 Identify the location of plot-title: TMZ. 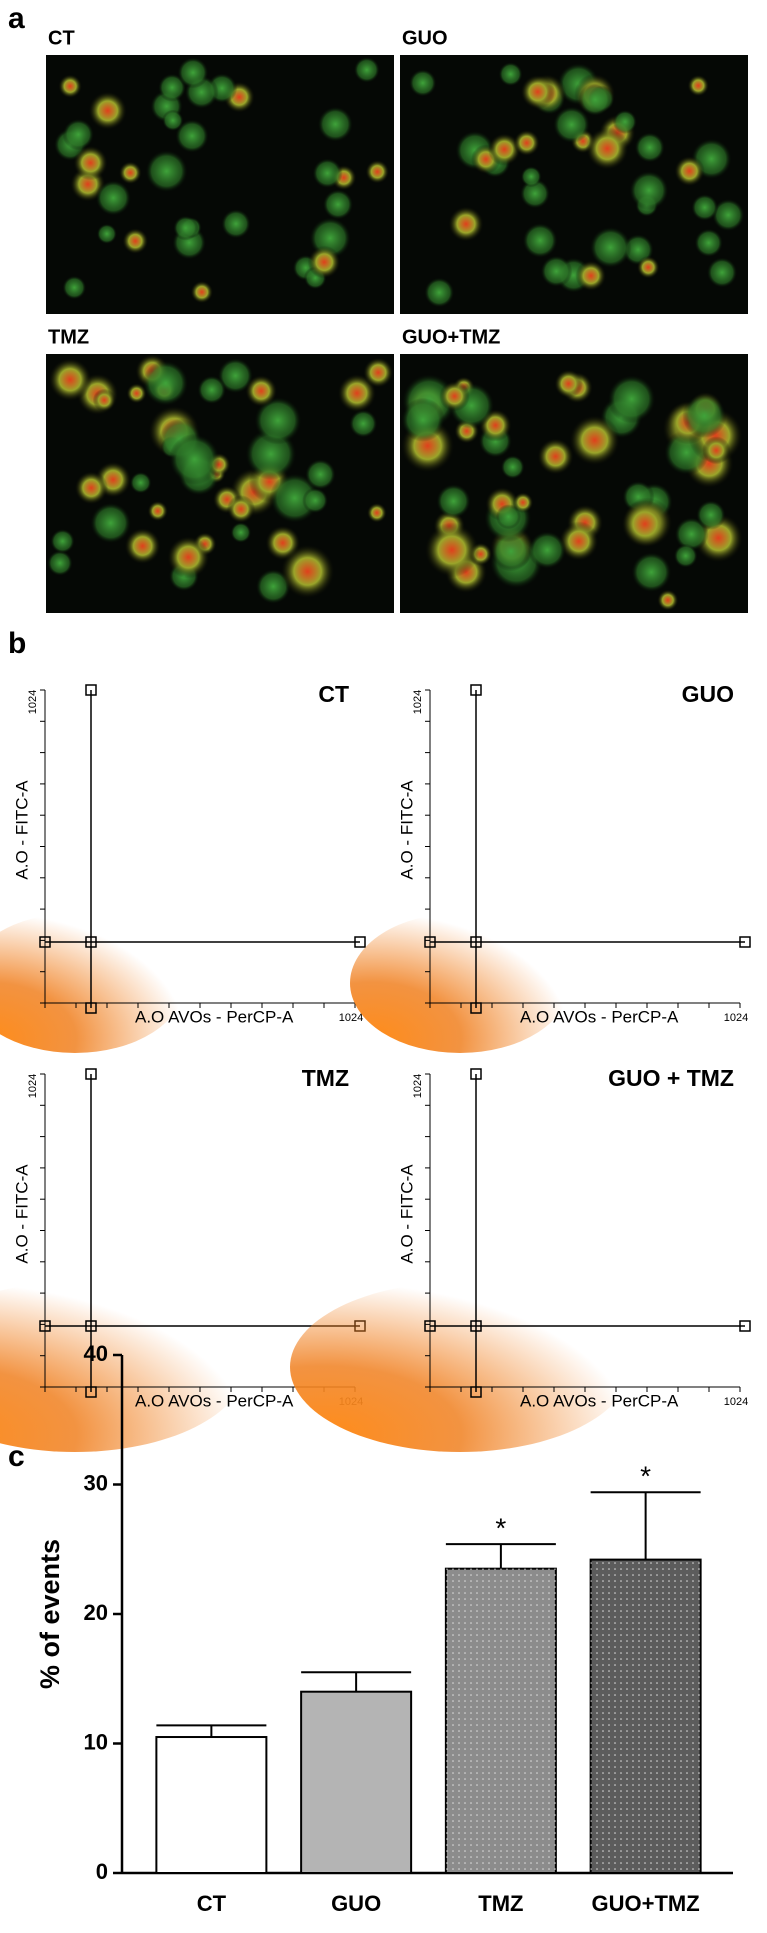
(325, 1078).